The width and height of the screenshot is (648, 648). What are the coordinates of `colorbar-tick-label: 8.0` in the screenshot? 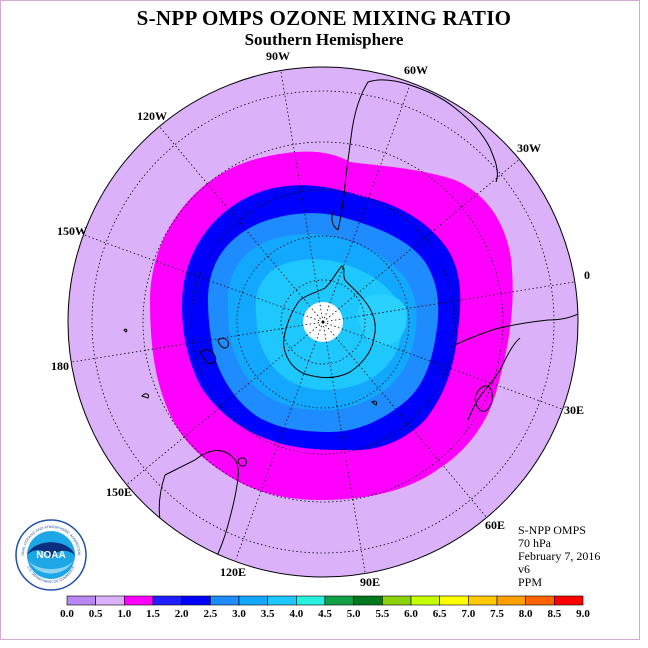 It's located at (525, 614).